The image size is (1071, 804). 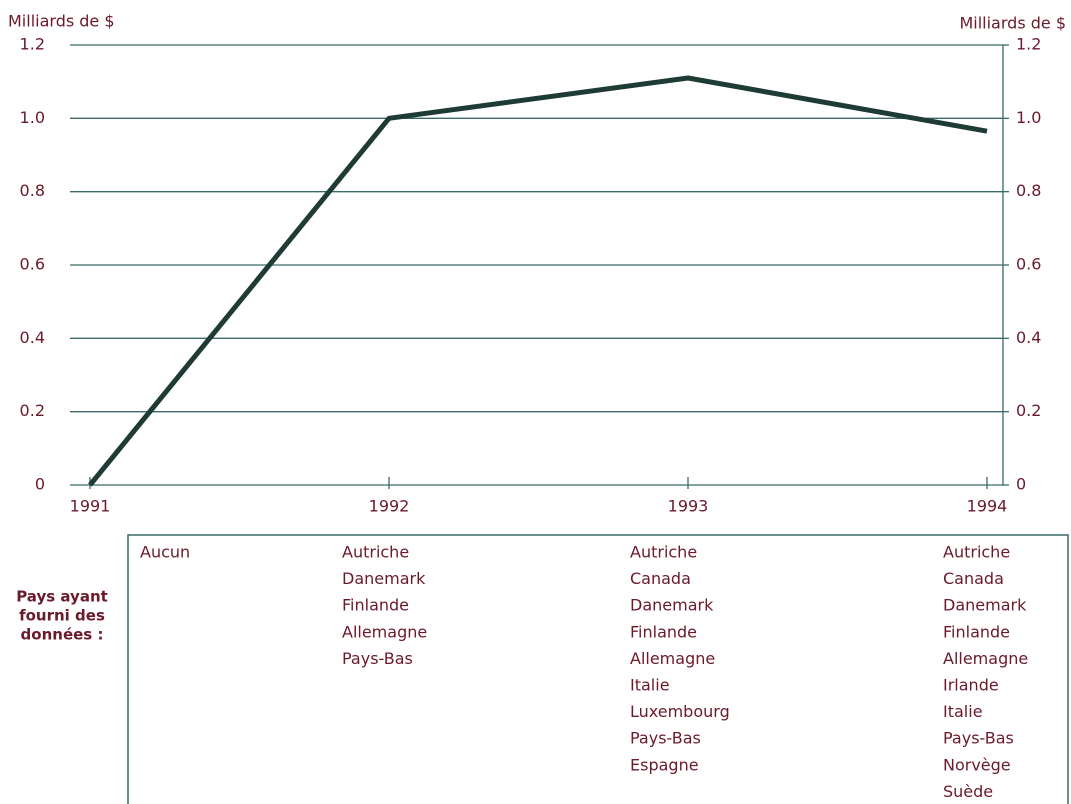 What do you see at coordinates (1028, 190) in the screenshot?
I see `y2-tick-label: 0.8` at bounding box center [1028, 190].